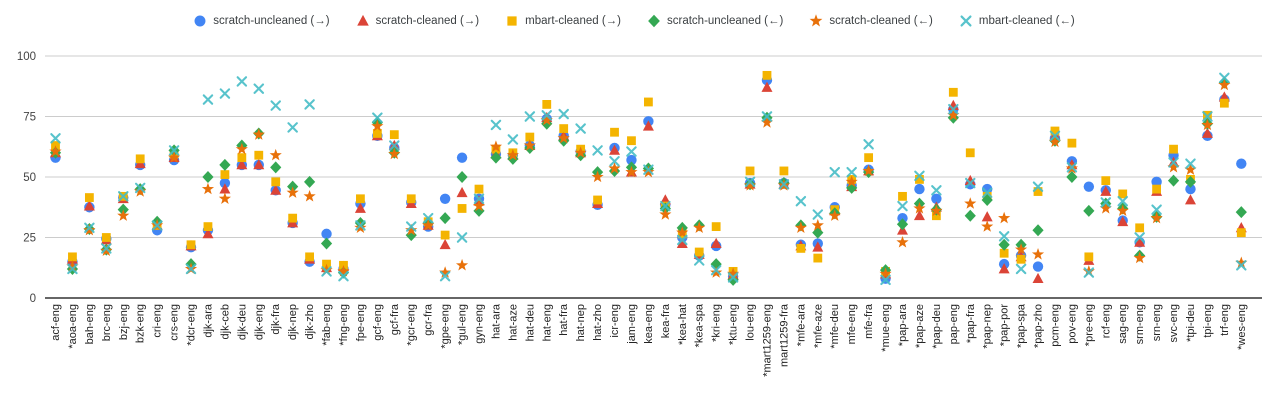 The height and width of the screenshot is (409, 1268). What do you see at coordinates (395, 319) in the screenshot?
I see `x-axis-category-label: gcf-fra` at bounding box center [395, 319].